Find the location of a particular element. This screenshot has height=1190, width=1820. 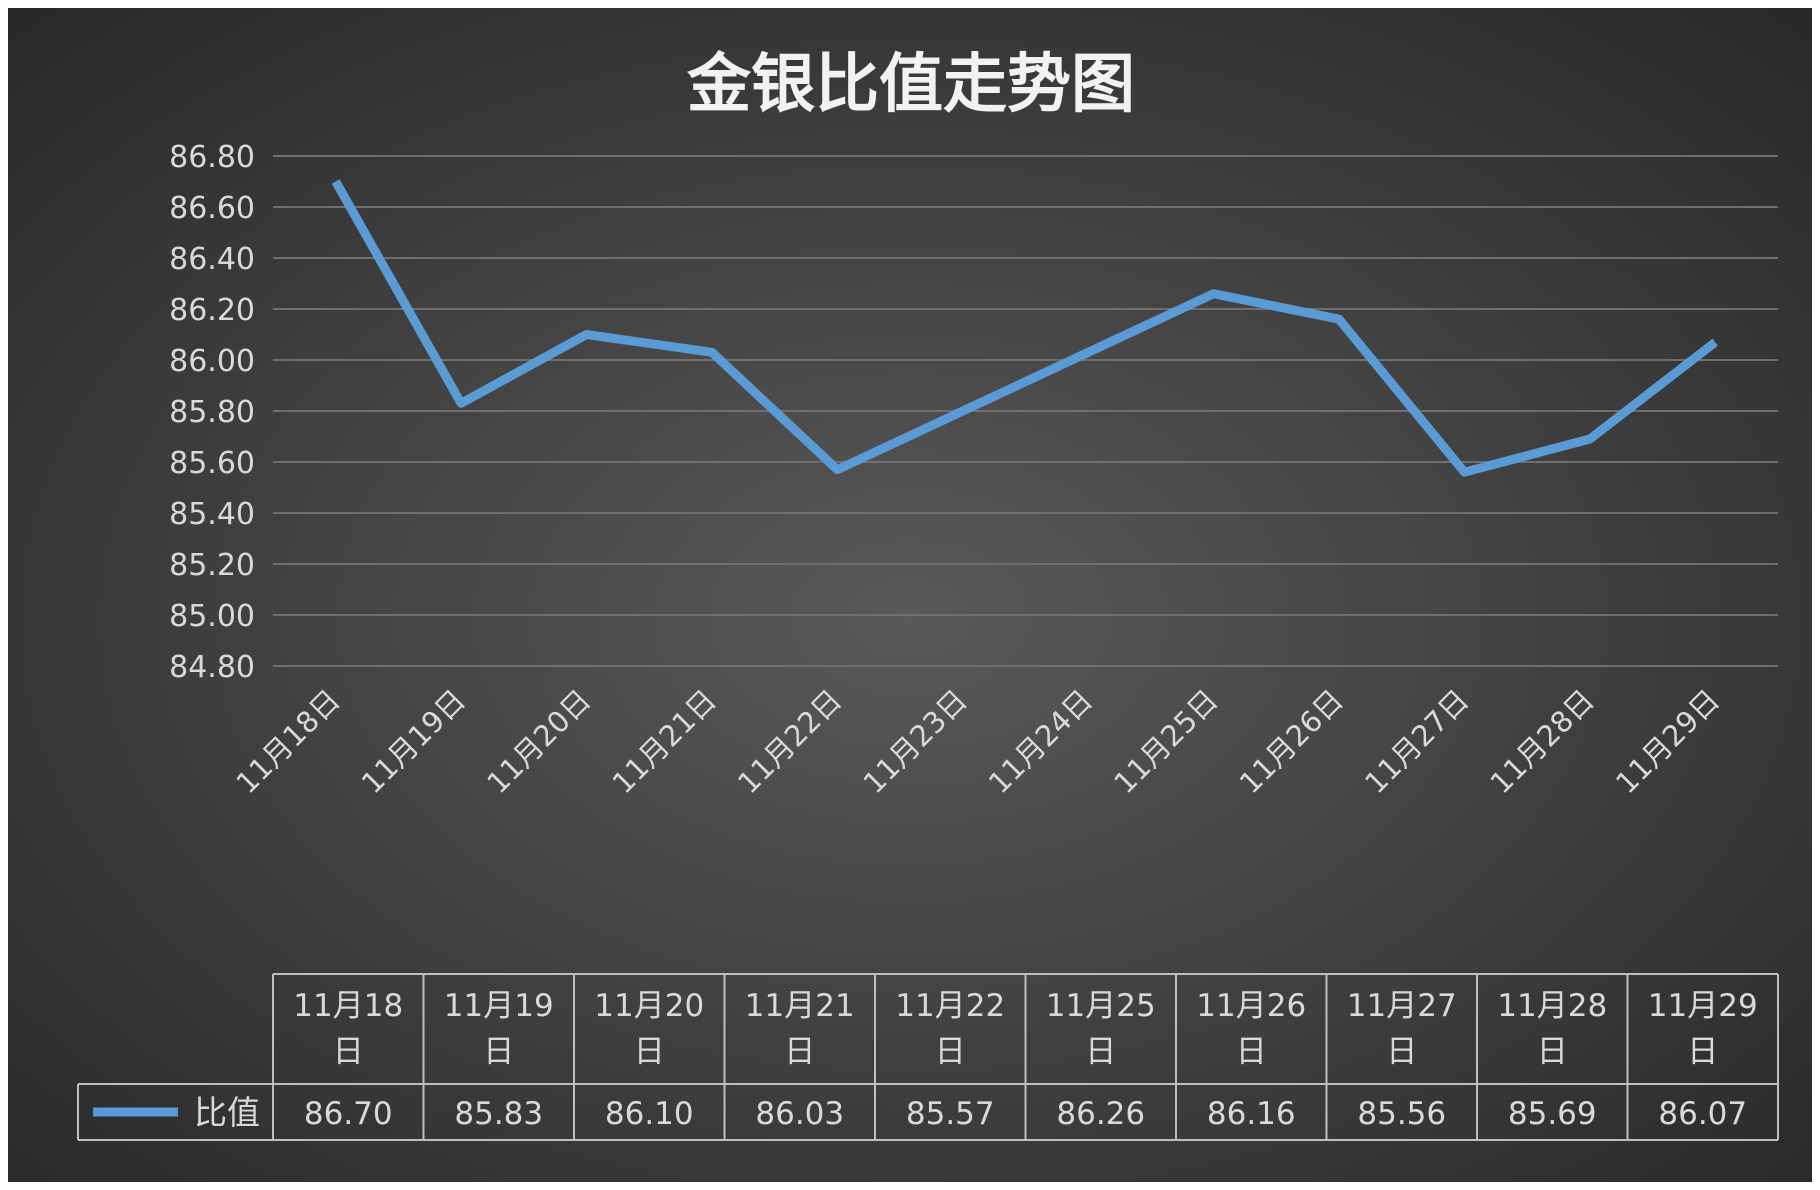

table-value-cell: 86.10 is located at coordinates (649, 1114).